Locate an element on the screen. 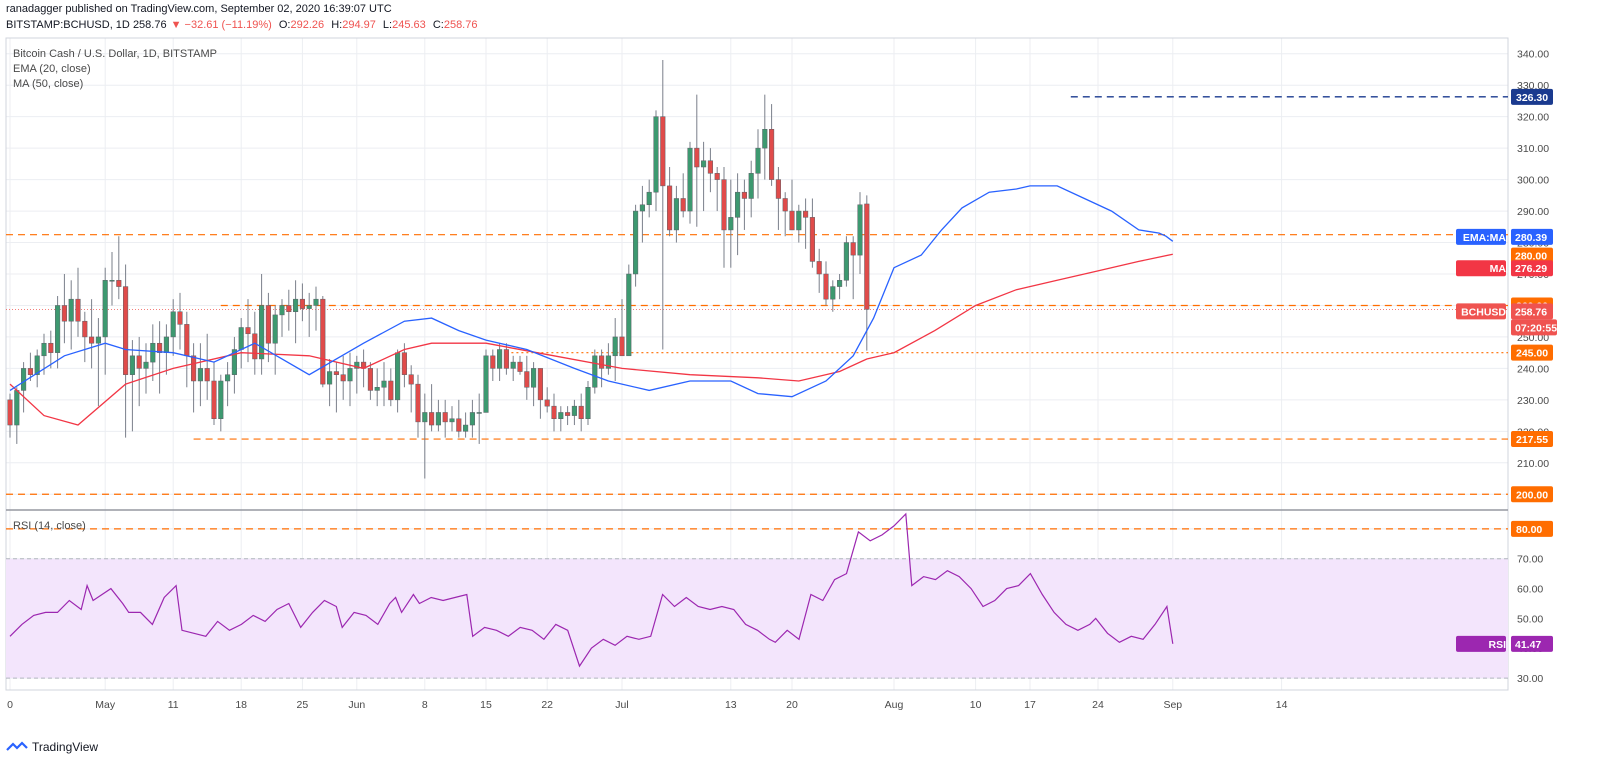  high-value: 294.97 is located at coordinates (359, 25).